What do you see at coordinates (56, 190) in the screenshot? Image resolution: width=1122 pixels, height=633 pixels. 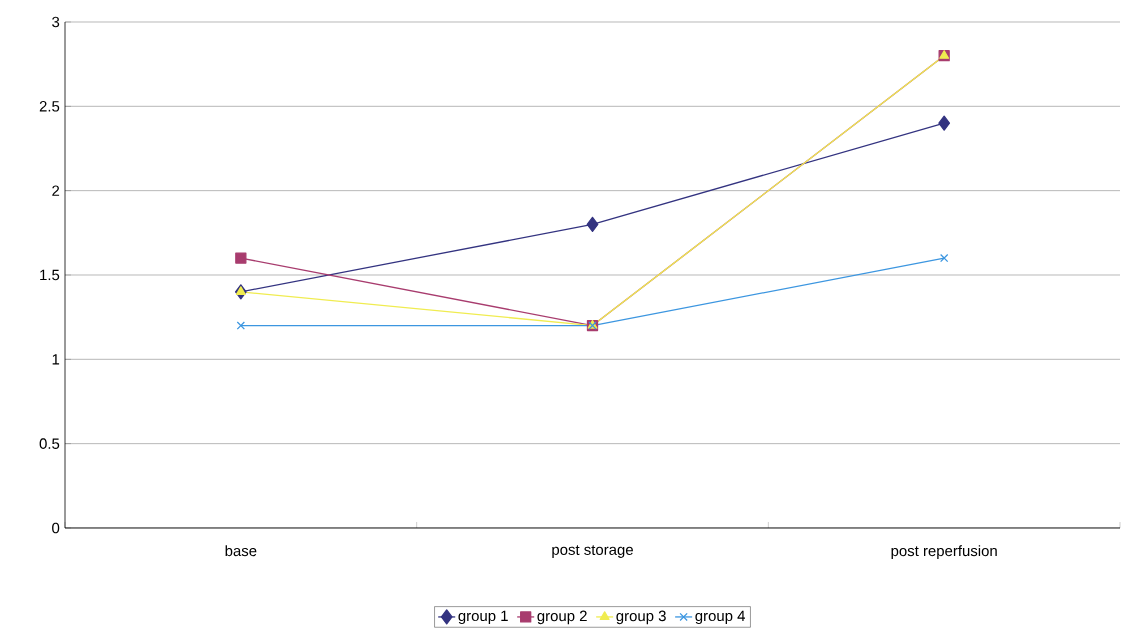 I see `y-tick-label: 2` at bounding box center [56, 190].